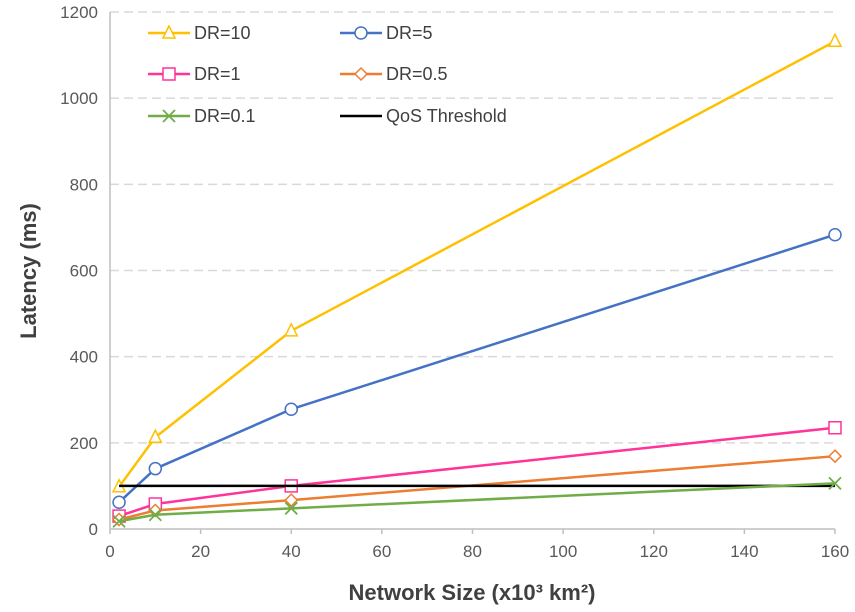 This screenshot has width=855, height=612. I want to click on legend-item-dr-0-1: DR=0.1, so click(202, 116).